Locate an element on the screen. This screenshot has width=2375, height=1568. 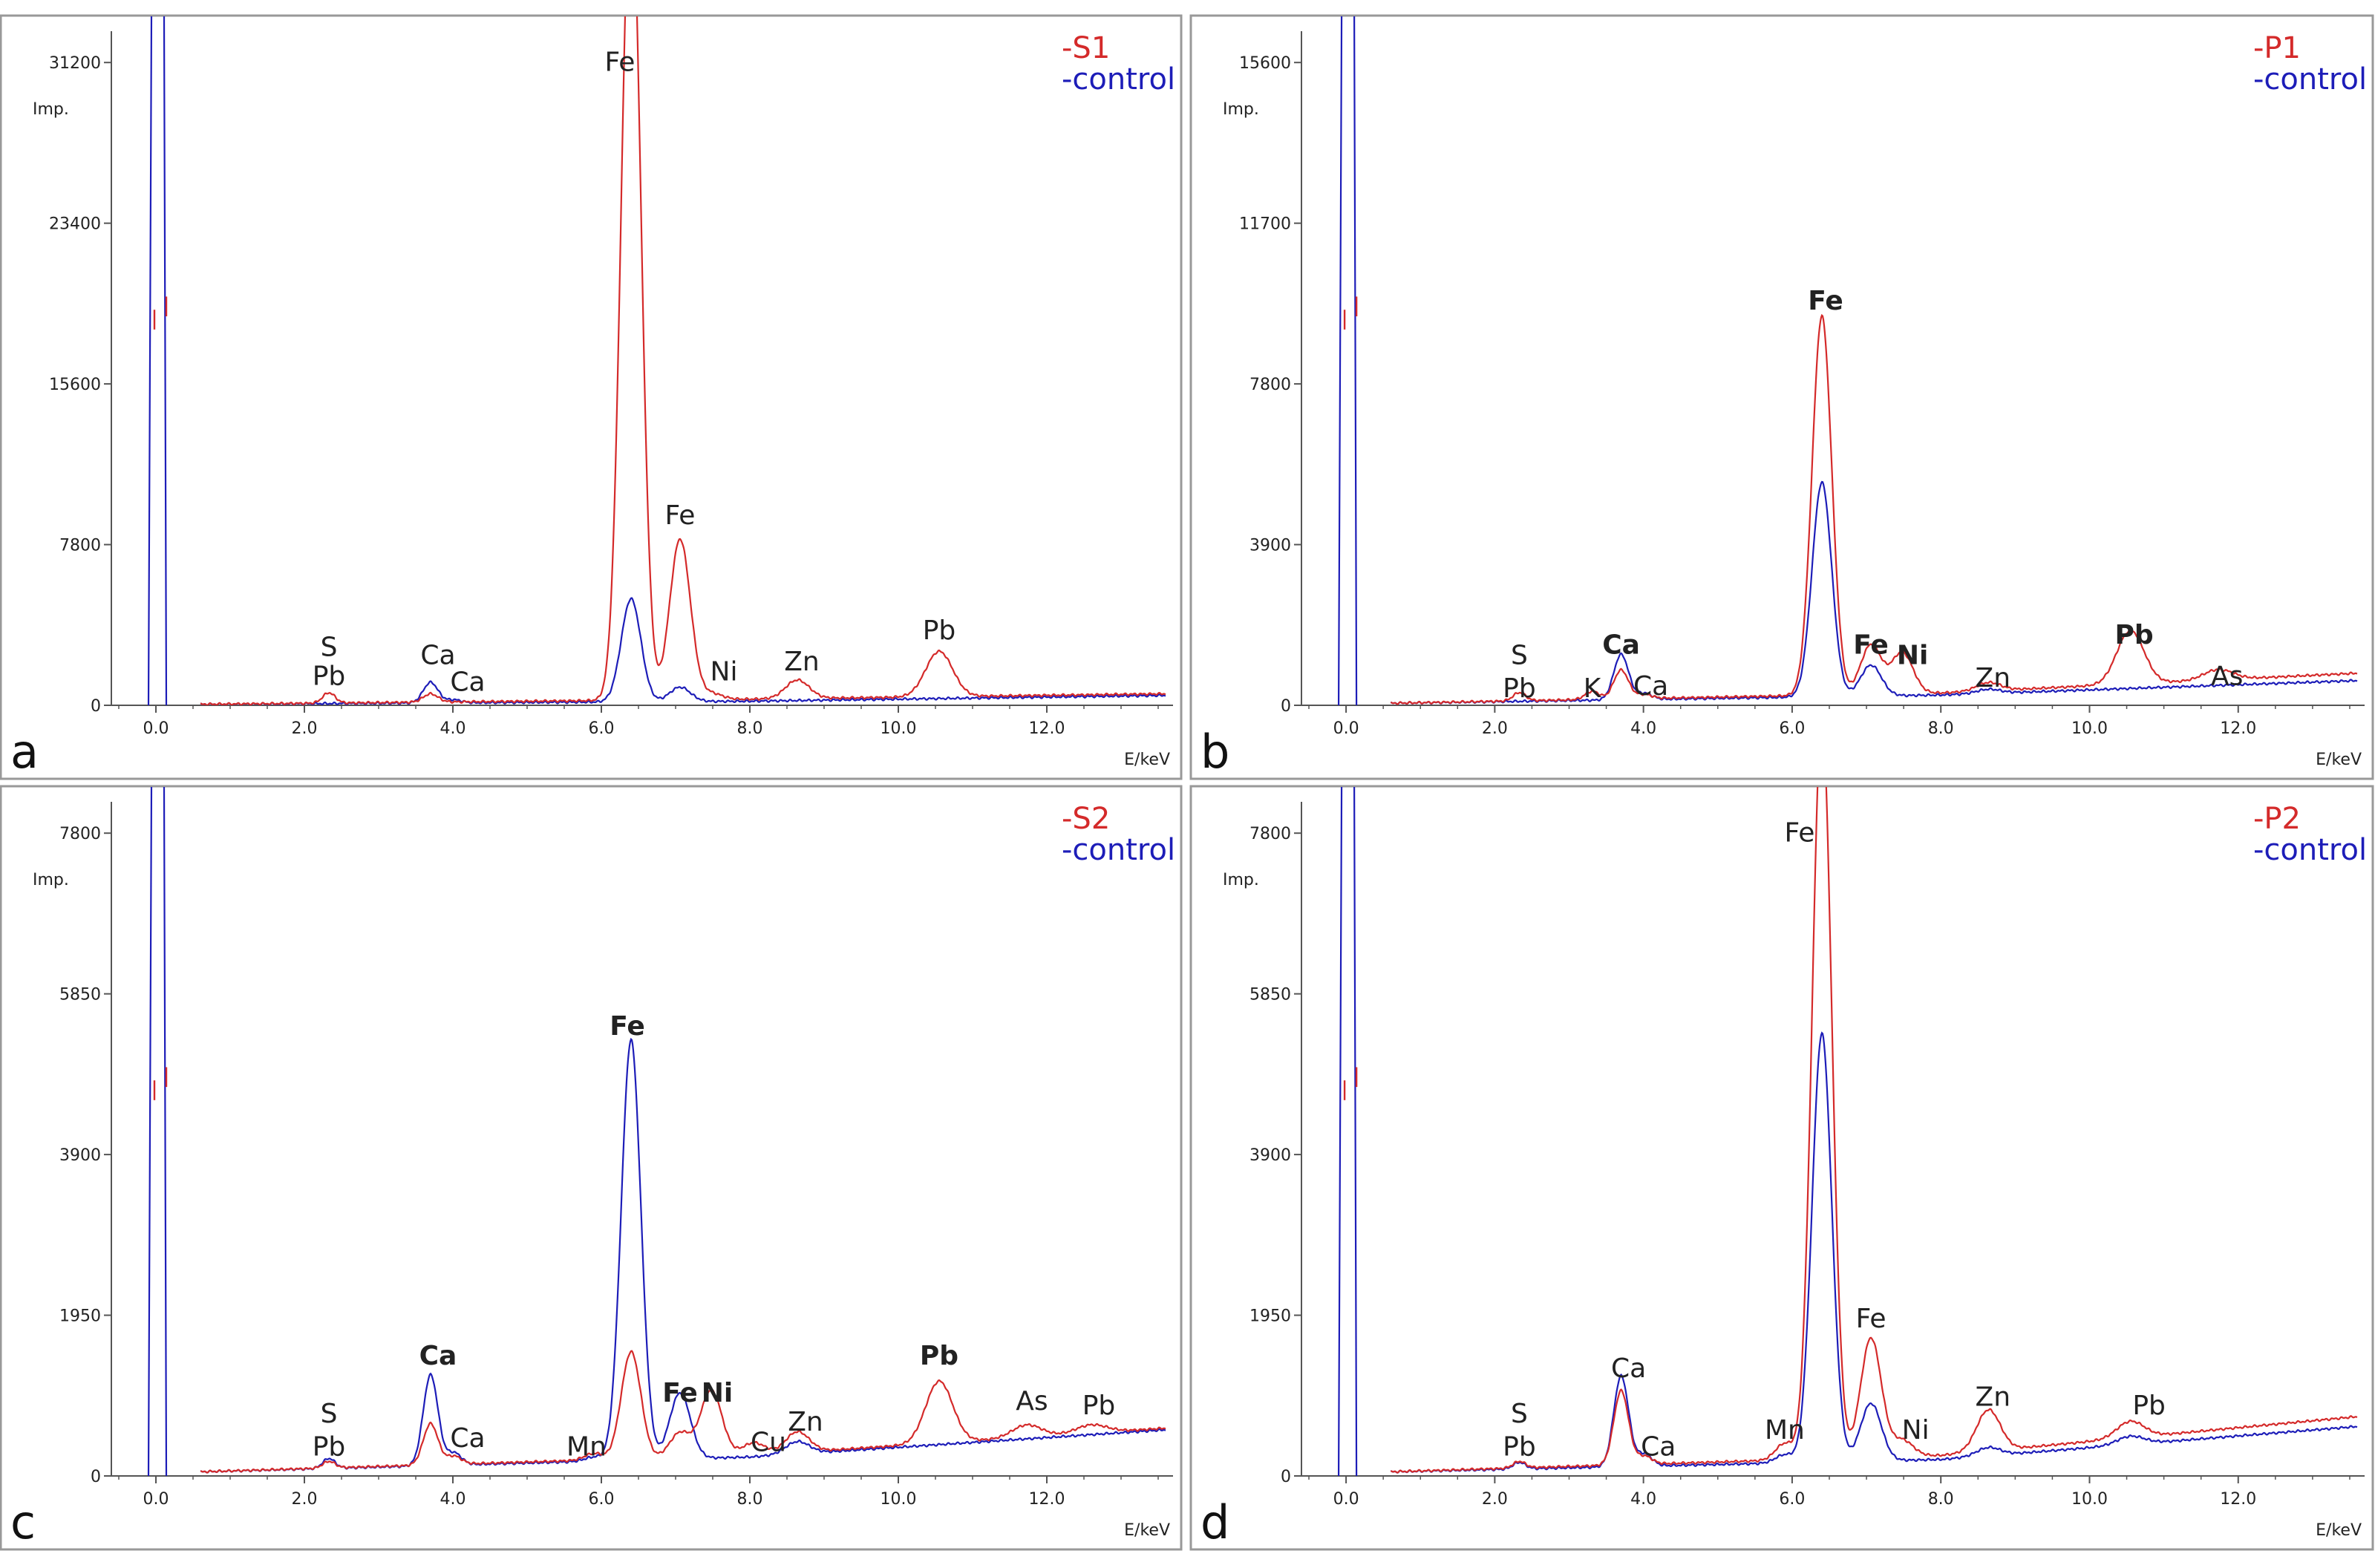
legend-entry-sample: -S2 is located at coordinates (1086, 819).